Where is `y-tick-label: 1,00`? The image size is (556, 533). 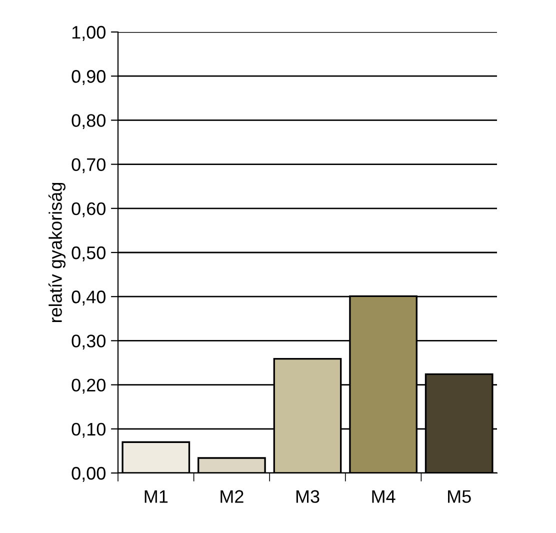 y-tick-label: 1,00 is located at coordinates (89, 33).